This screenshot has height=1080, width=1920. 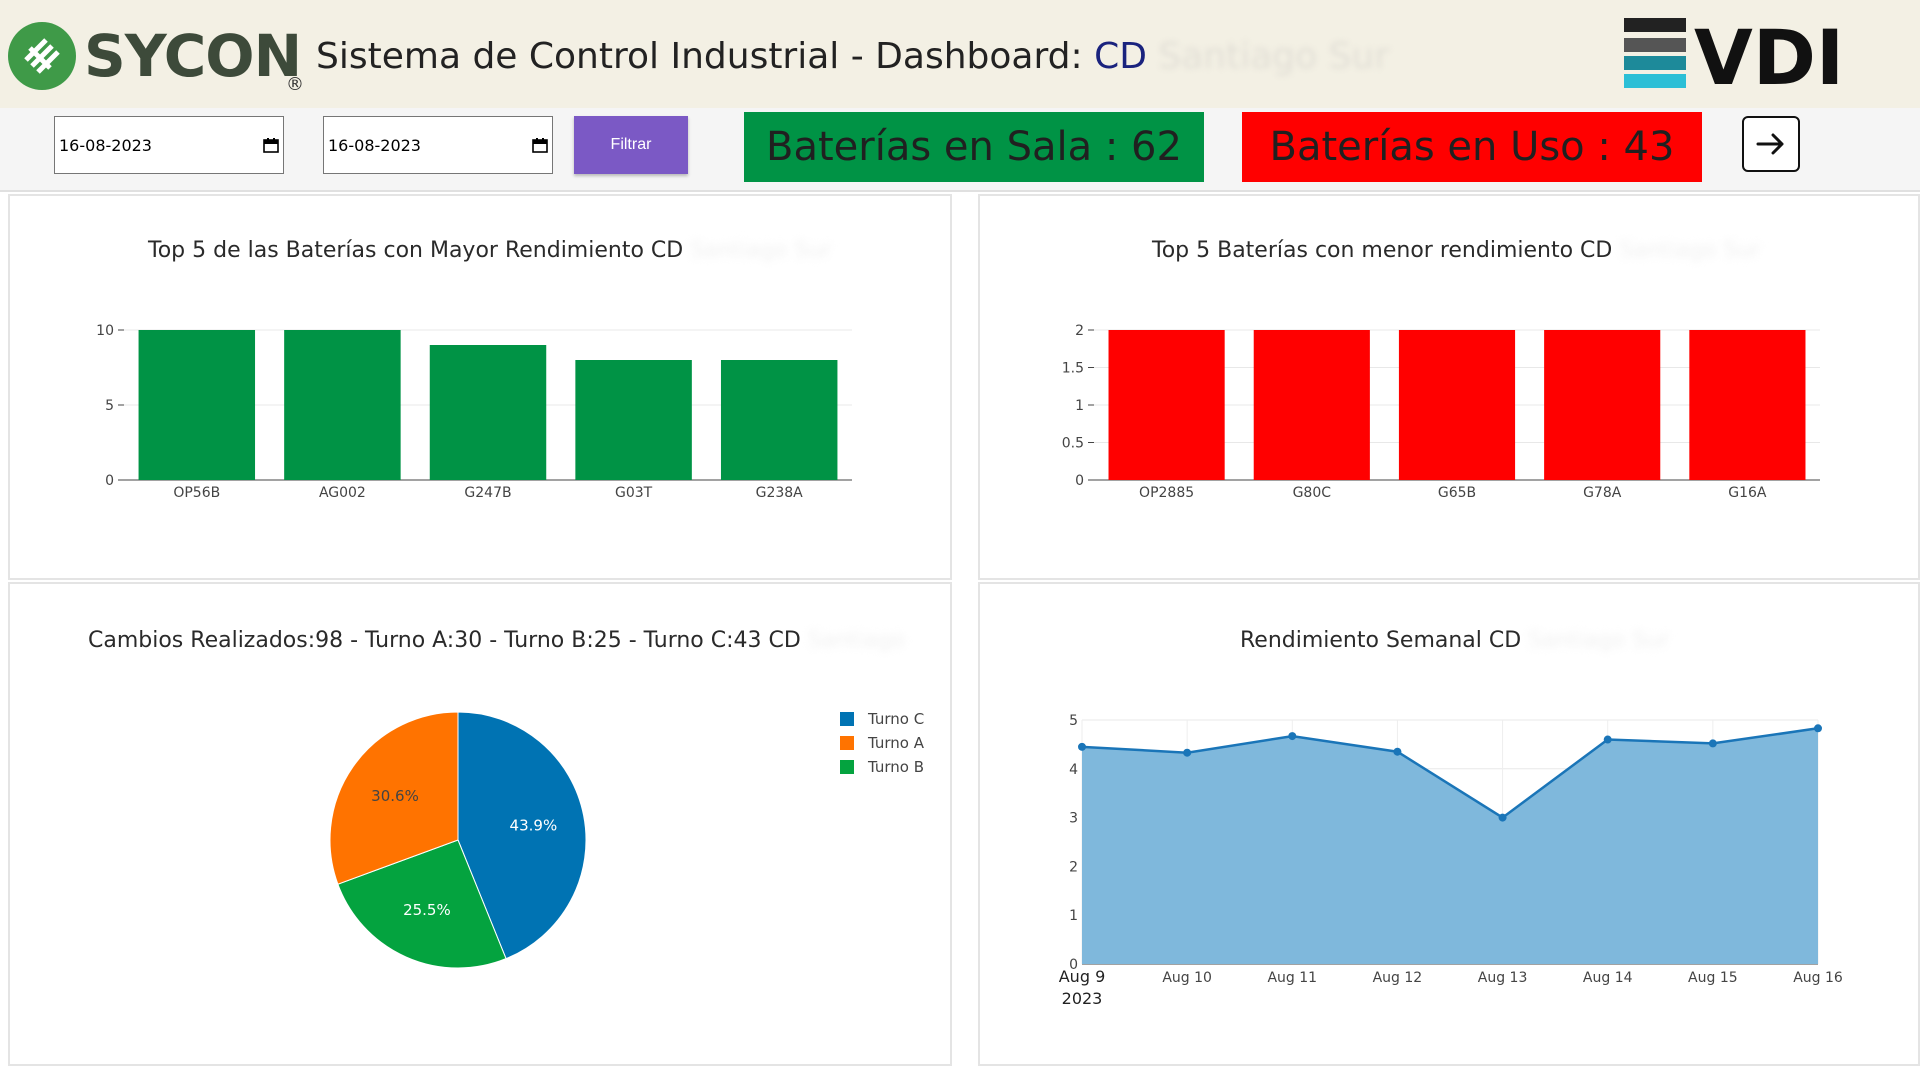 What do you see at coordinates (856, 640) in the screenshot?
I see `shift-changes-title-rest: Santiago` at bounding box center [856, 640].